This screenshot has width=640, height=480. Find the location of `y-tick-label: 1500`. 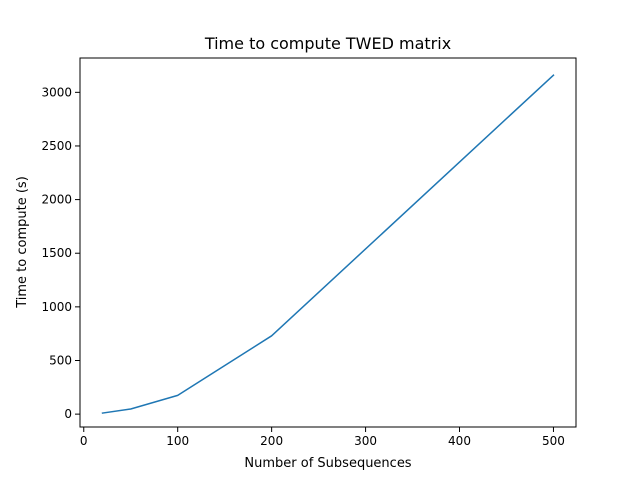

y-tick-label: 1500 is located at coordinates (56, 253).